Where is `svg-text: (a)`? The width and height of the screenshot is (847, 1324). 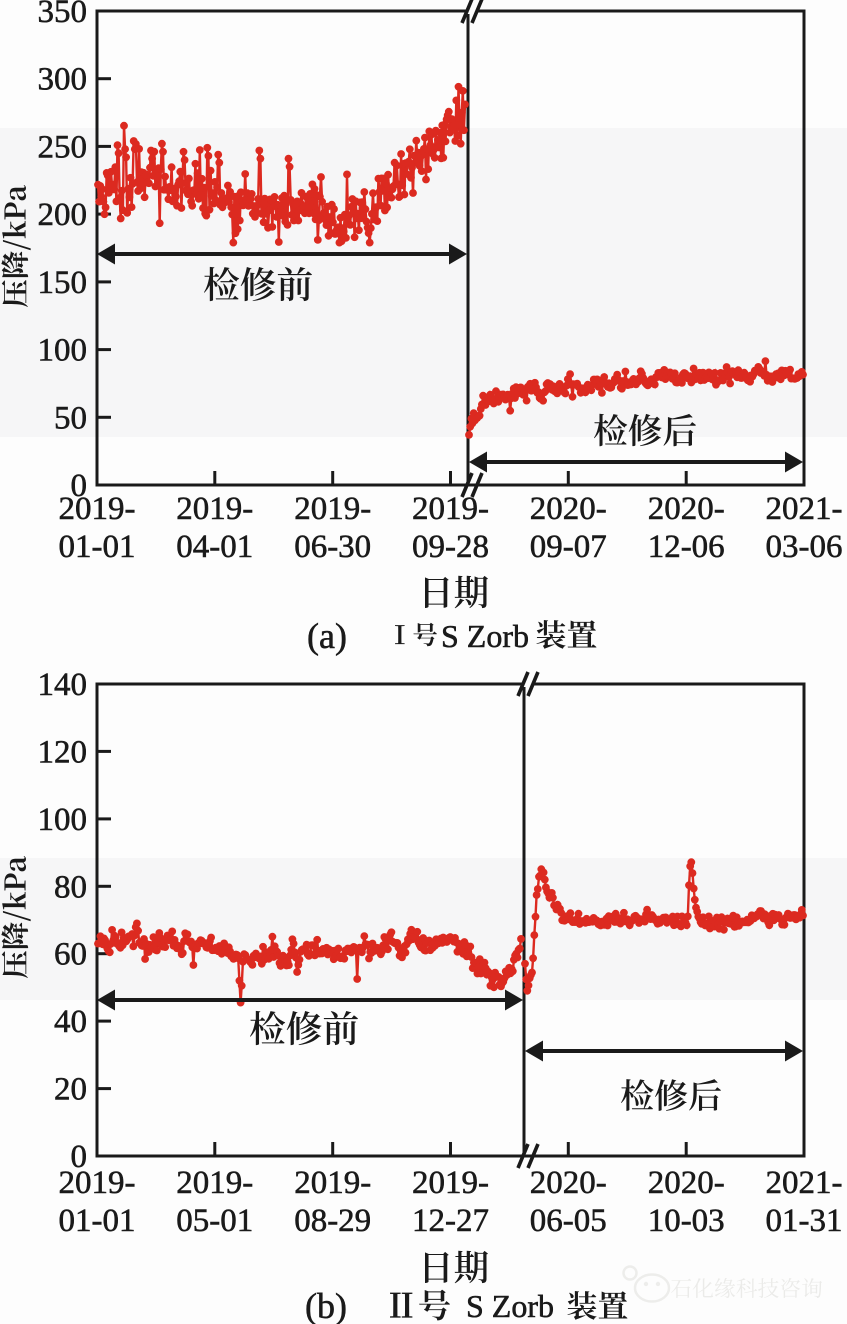
svg-text: (a) is located at coordinates (327, 636).